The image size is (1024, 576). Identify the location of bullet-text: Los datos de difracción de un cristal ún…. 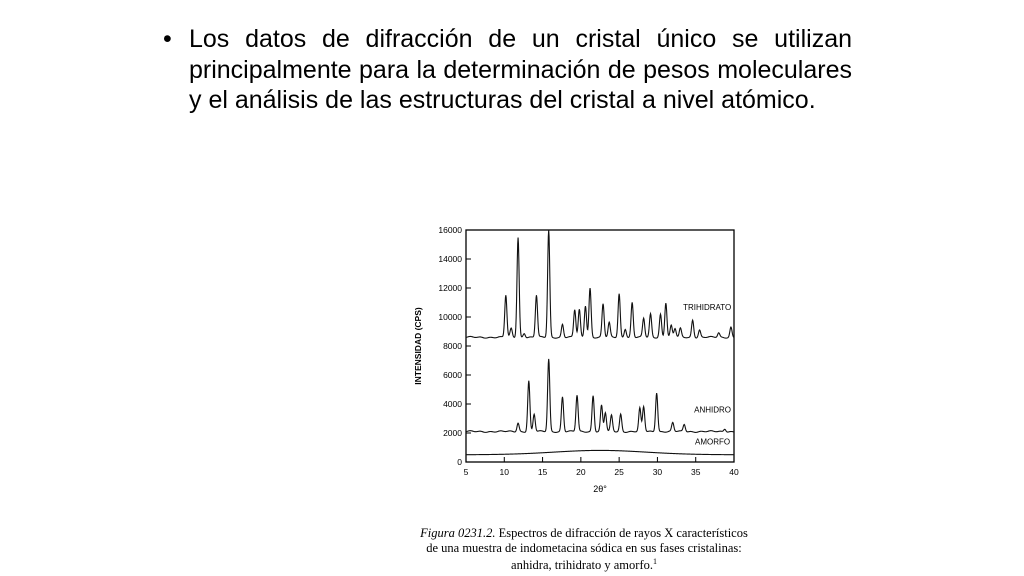
(520, 69).